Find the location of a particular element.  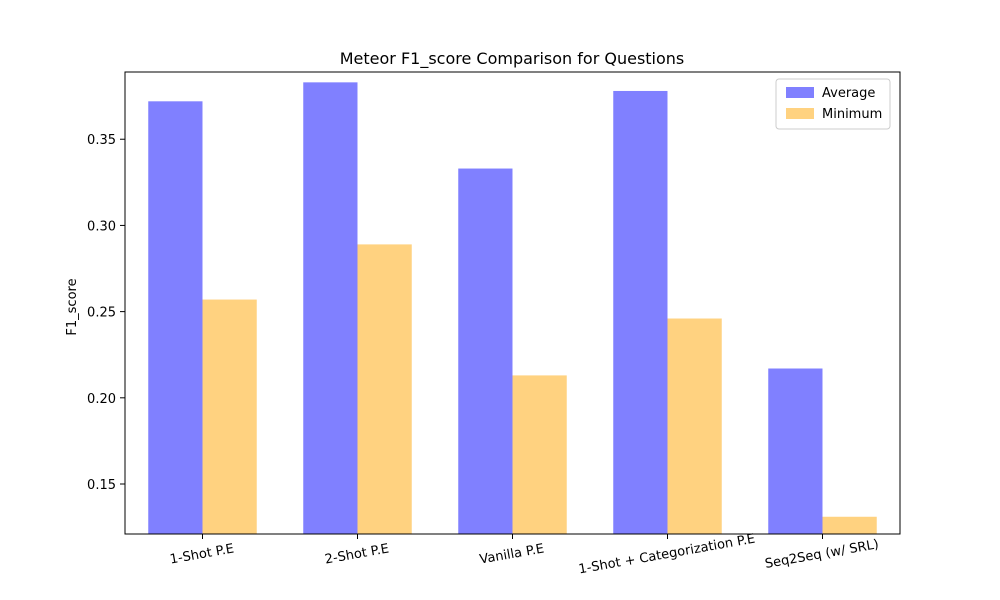

x-tick-label: Seq2Seq (w/ SRL) is located at coordinates (822, 554).